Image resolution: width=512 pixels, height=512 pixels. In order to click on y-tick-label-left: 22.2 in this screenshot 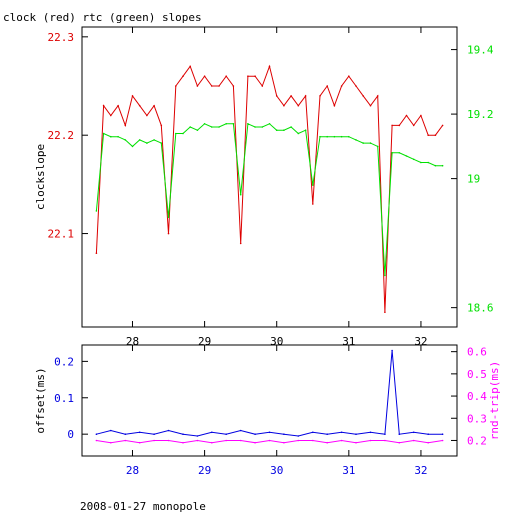, I will do `click(61, 135)`.